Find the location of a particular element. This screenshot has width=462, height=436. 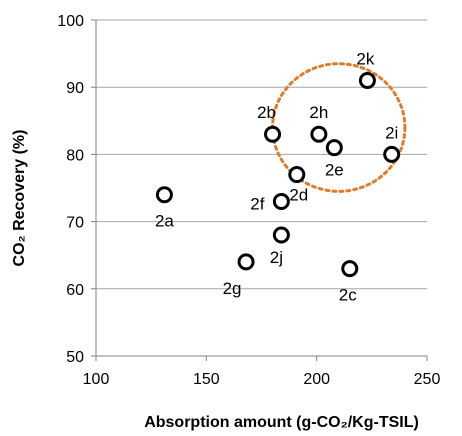

x-tick-label: 200 is located at coordinates (316, 379).